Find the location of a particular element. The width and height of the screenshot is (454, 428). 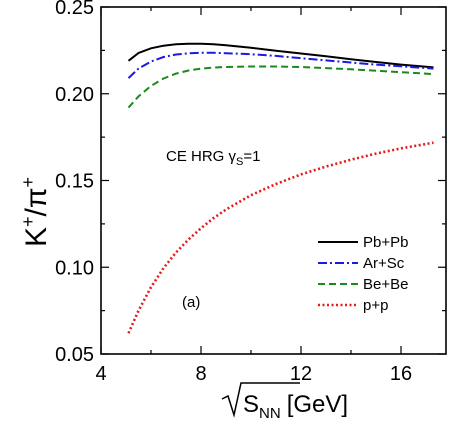

annotation-sub: S is located at coordinates (239, 162).